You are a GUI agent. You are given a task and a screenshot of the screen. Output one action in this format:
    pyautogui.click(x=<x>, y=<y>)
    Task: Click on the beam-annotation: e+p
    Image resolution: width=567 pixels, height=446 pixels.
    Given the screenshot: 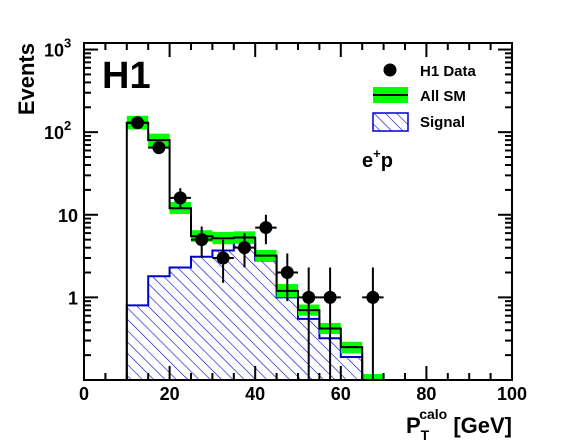 What is the action you would take?
    pyautogui.click(x=377, y=159)
    